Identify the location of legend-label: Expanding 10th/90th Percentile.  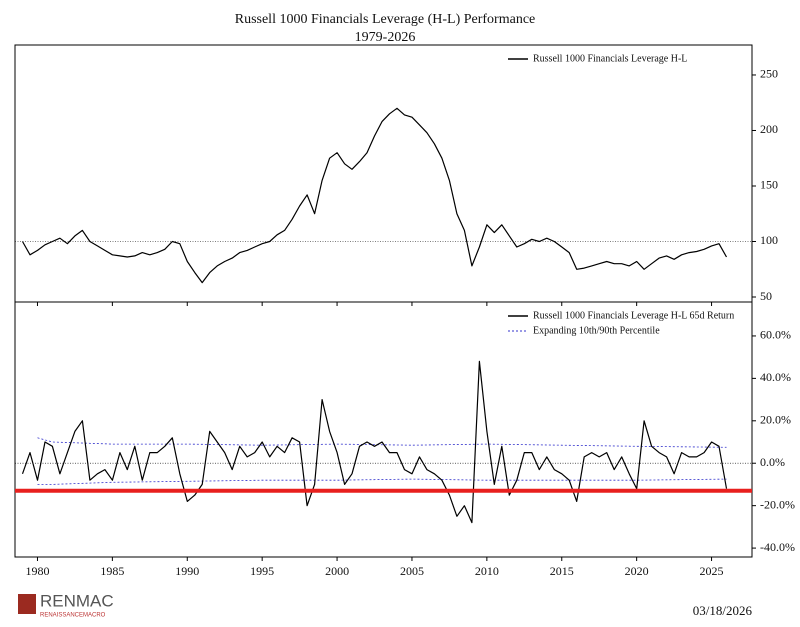
(596, 330).